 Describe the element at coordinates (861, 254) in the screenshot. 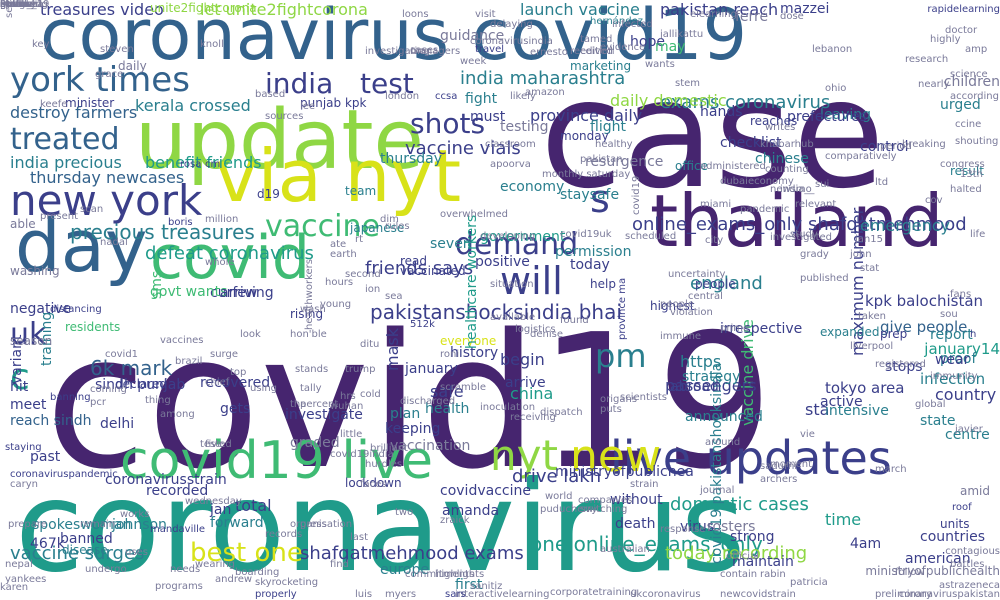

I see `cloud-word: john` at that location.